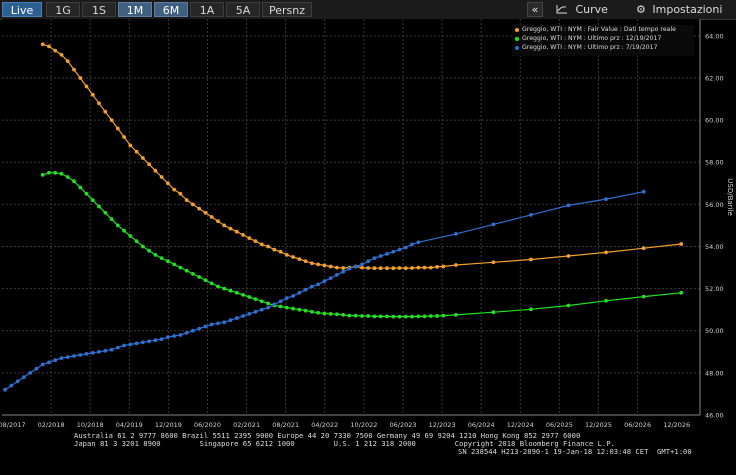  What do you see at coordinates (730, 196) in the screenshot?
I see `y-axis-title: USD/Barile` at bounding box center [730, 196].